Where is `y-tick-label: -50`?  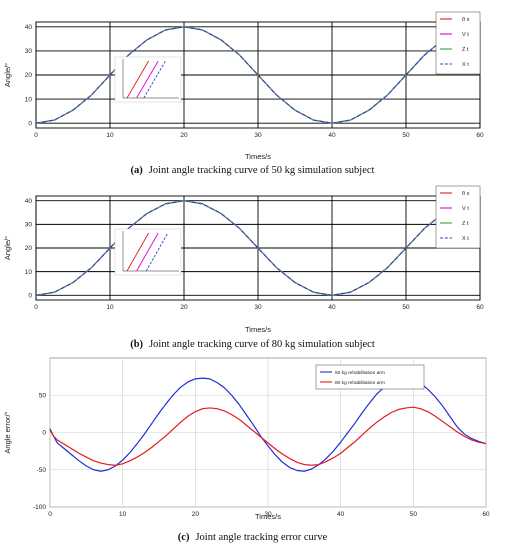
y-tick-label: -50 is located at coordinates (42, 470).